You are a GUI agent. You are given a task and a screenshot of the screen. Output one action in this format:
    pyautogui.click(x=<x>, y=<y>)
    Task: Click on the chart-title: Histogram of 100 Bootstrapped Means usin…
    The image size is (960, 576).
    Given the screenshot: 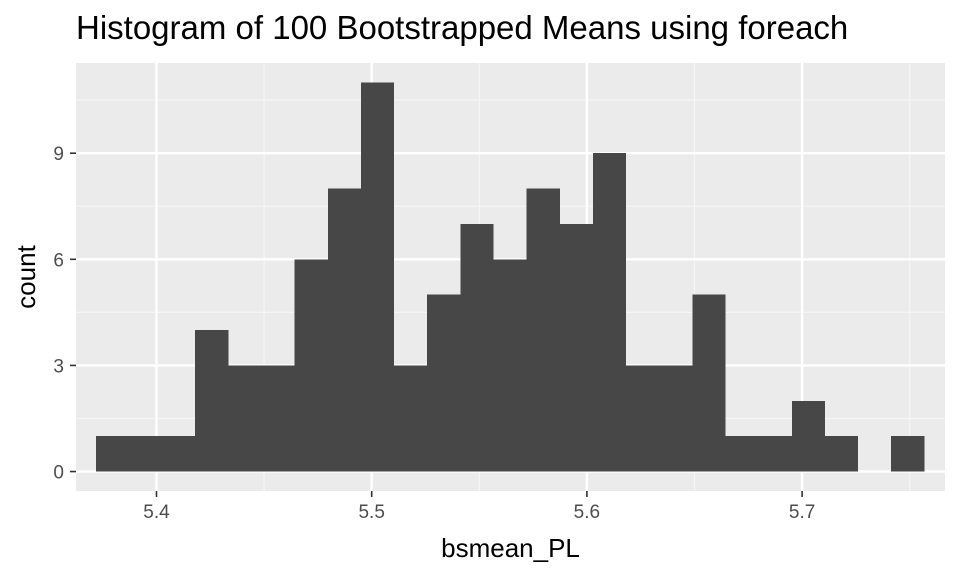 What is the action you would take?
    pyautogui.click(x=462, y=27)
    